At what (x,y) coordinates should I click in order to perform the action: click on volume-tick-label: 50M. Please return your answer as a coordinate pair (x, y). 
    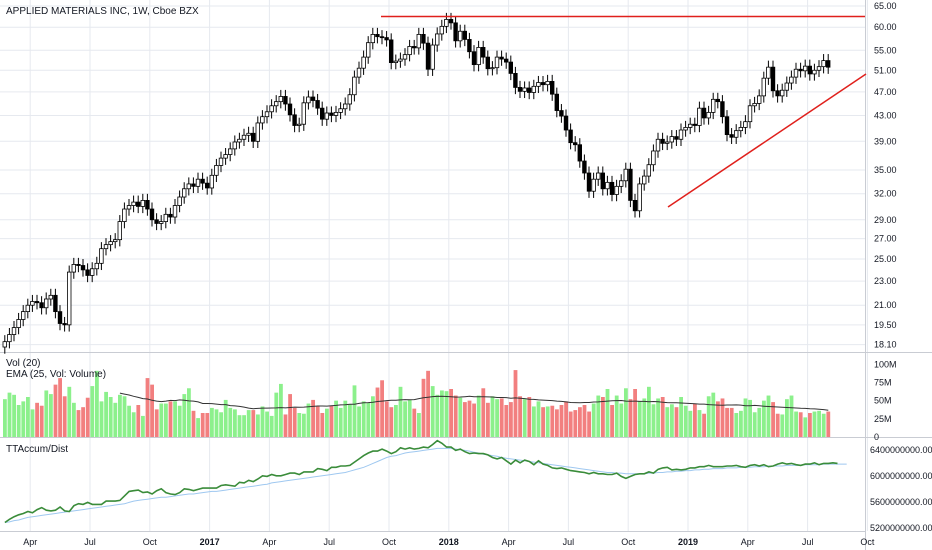
    Looking at the image, I should click on (883, 401).